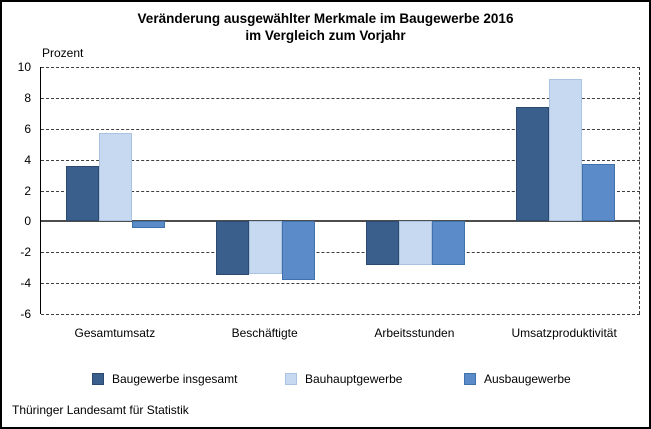  Describe the element at coordinates (354, 379) in the screenshot. I see `legend-label: Bauhauptgewerbe` at that location.